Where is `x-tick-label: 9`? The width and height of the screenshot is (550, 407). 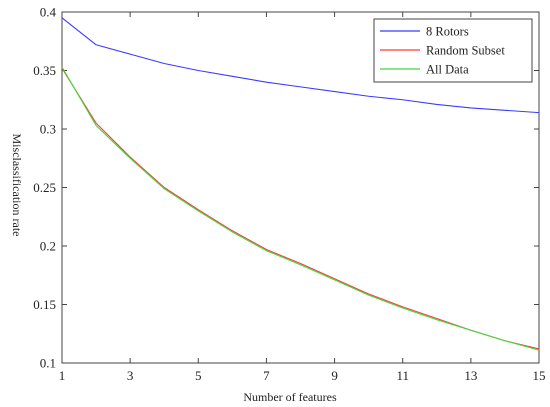 x-tick-label: 9 is located at coordinates (334, 375).